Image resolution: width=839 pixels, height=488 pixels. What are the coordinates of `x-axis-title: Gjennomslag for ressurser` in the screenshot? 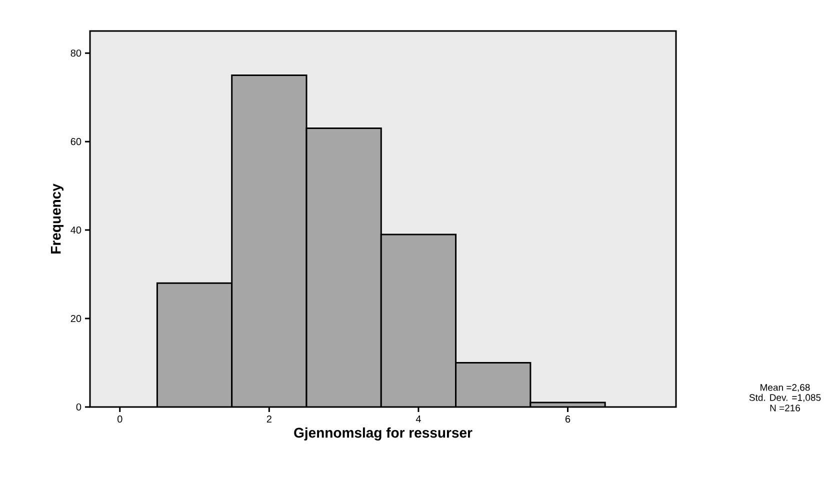 It's located at (383, 434).